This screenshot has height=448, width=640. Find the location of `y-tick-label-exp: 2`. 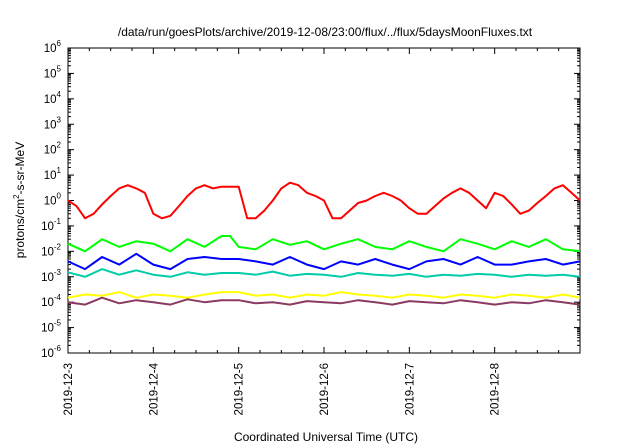

y-tick-label-exp: 2 is located at coordinates (59, 145).